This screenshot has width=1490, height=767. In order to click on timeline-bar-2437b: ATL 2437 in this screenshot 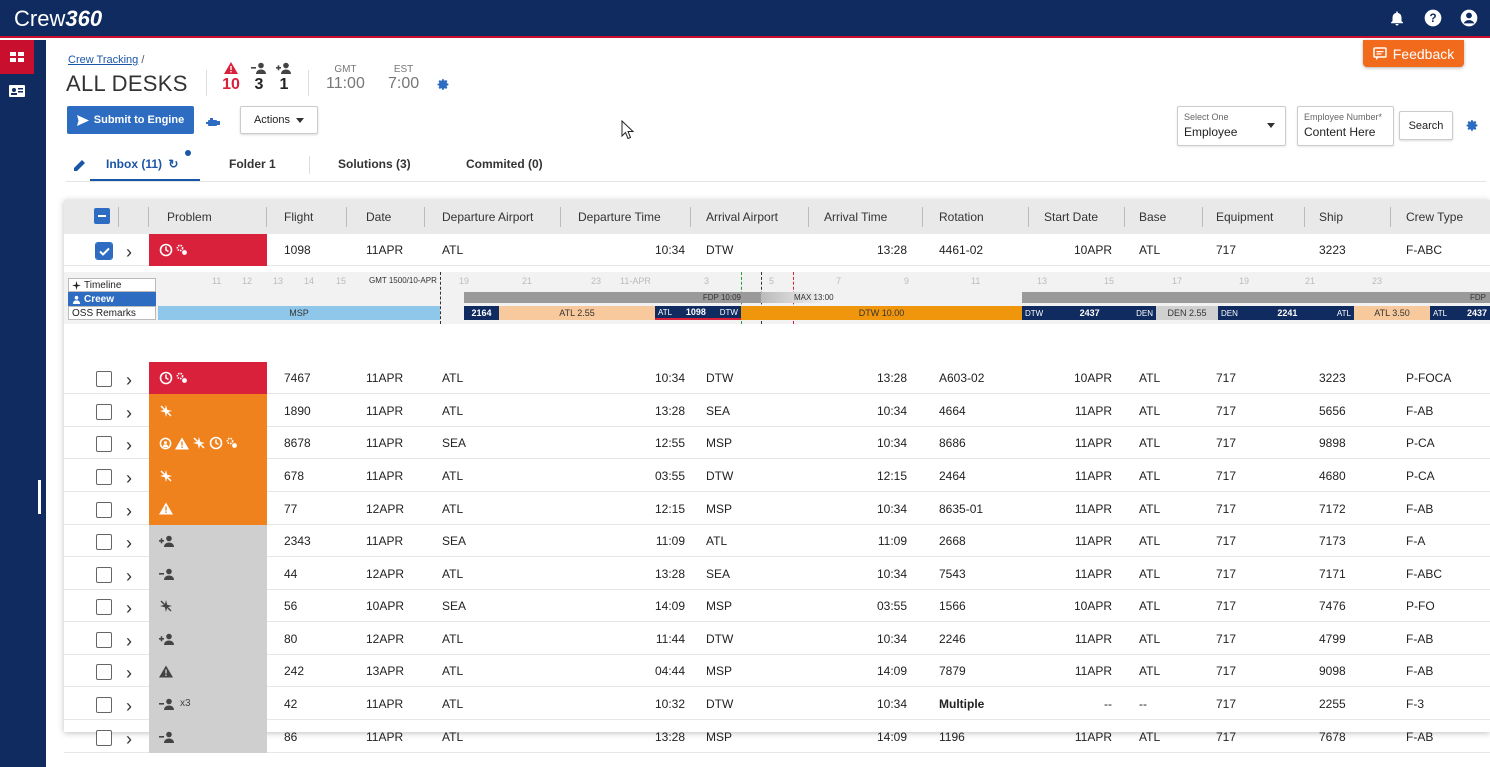, I will do `click(1460, 313)`.